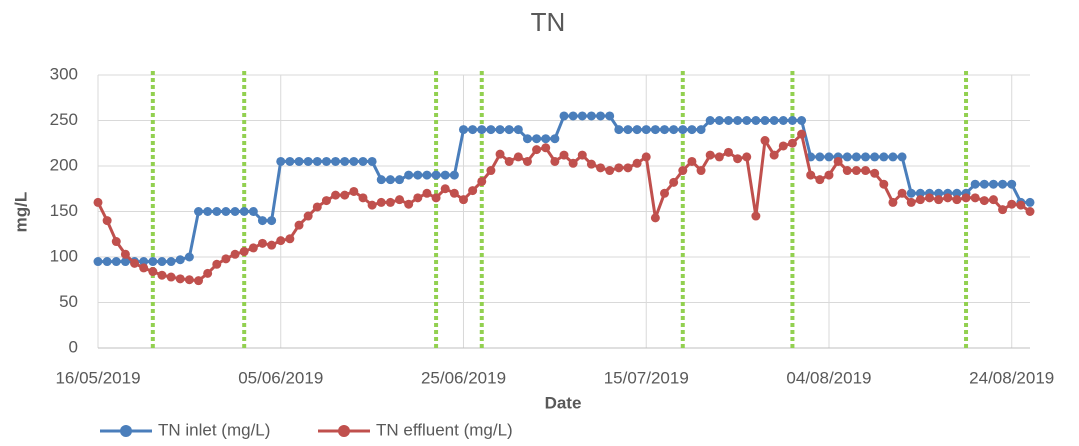 Image resolution: width=1079 pixels, height=446 pixels. Describe the element at coordinates (64, 73) in the screenshot. I see `y-tick-label: 300` at that location.